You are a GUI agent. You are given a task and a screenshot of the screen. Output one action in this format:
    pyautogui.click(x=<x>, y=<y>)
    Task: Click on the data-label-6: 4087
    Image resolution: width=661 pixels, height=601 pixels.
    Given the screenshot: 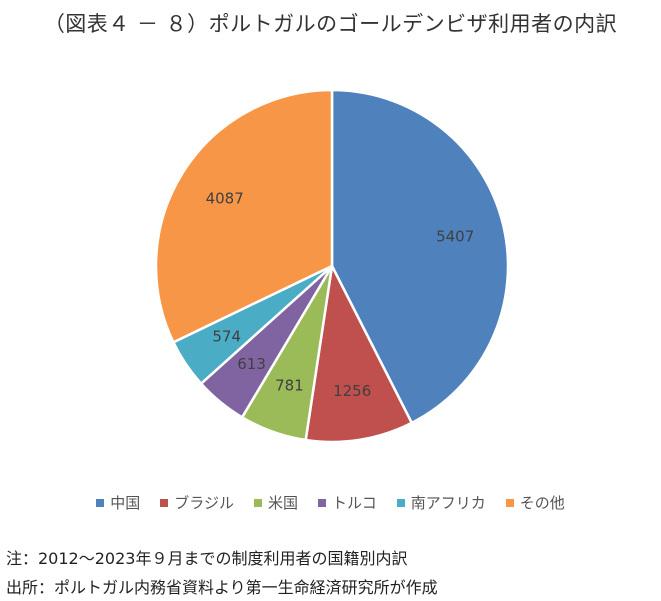 What is the action you would take?
    pyautogui.click(x=225, y=199)
    